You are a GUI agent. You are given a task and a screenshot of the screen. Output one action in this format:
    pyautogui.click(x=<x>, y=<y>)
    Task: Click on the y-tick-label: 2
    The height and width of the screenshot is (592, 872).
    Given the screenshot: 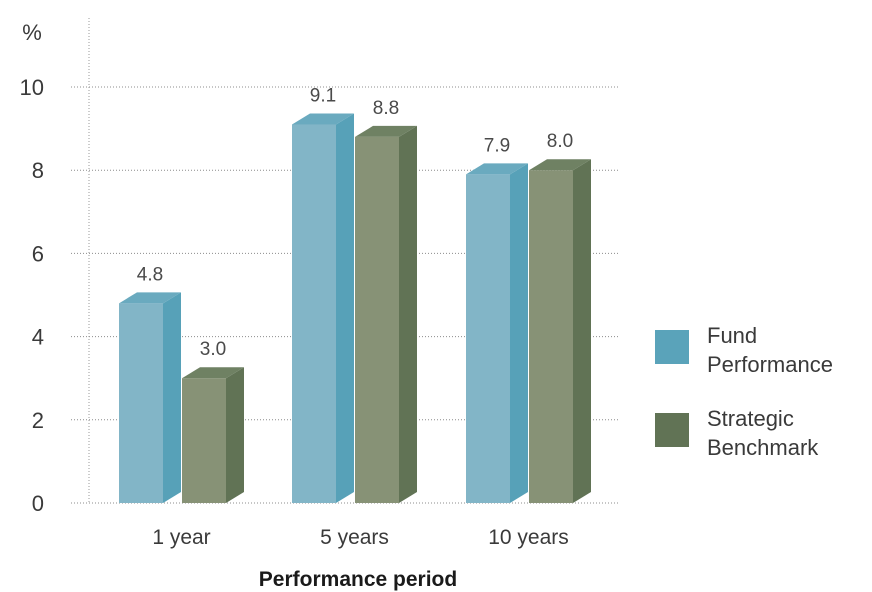 What is the action you would take?
    pyautogui.click(x=38, y=420)
    